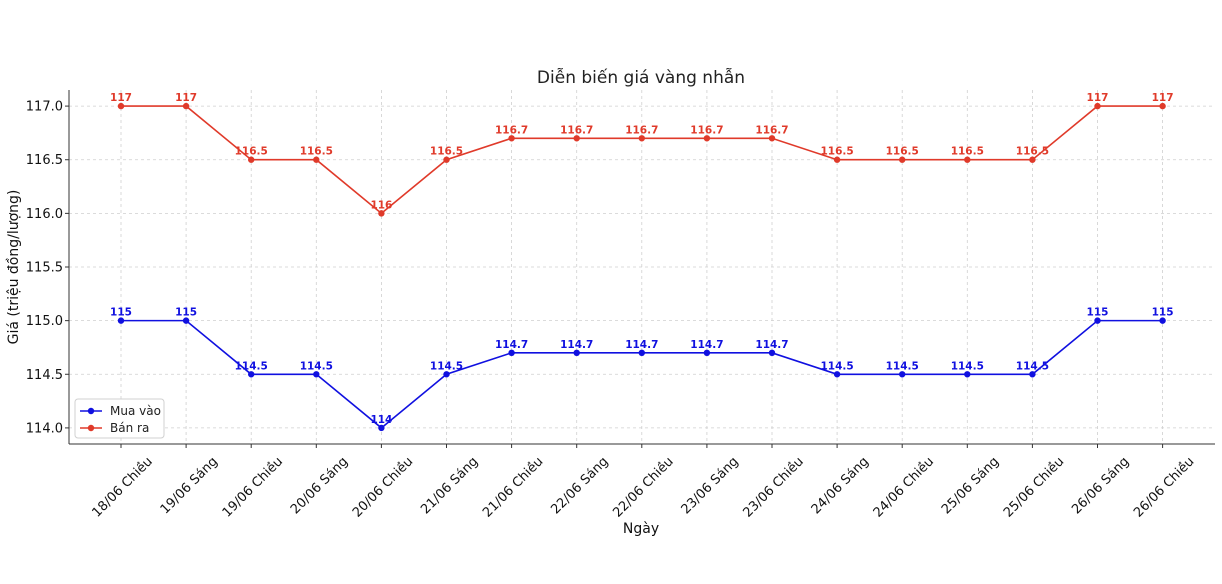 This screenshot has width=1222, height=584. What do you see at coordinates (641, 529) in the screenshot?
I see `x-axis-label: Ngày` at bounding box center [641, 529].